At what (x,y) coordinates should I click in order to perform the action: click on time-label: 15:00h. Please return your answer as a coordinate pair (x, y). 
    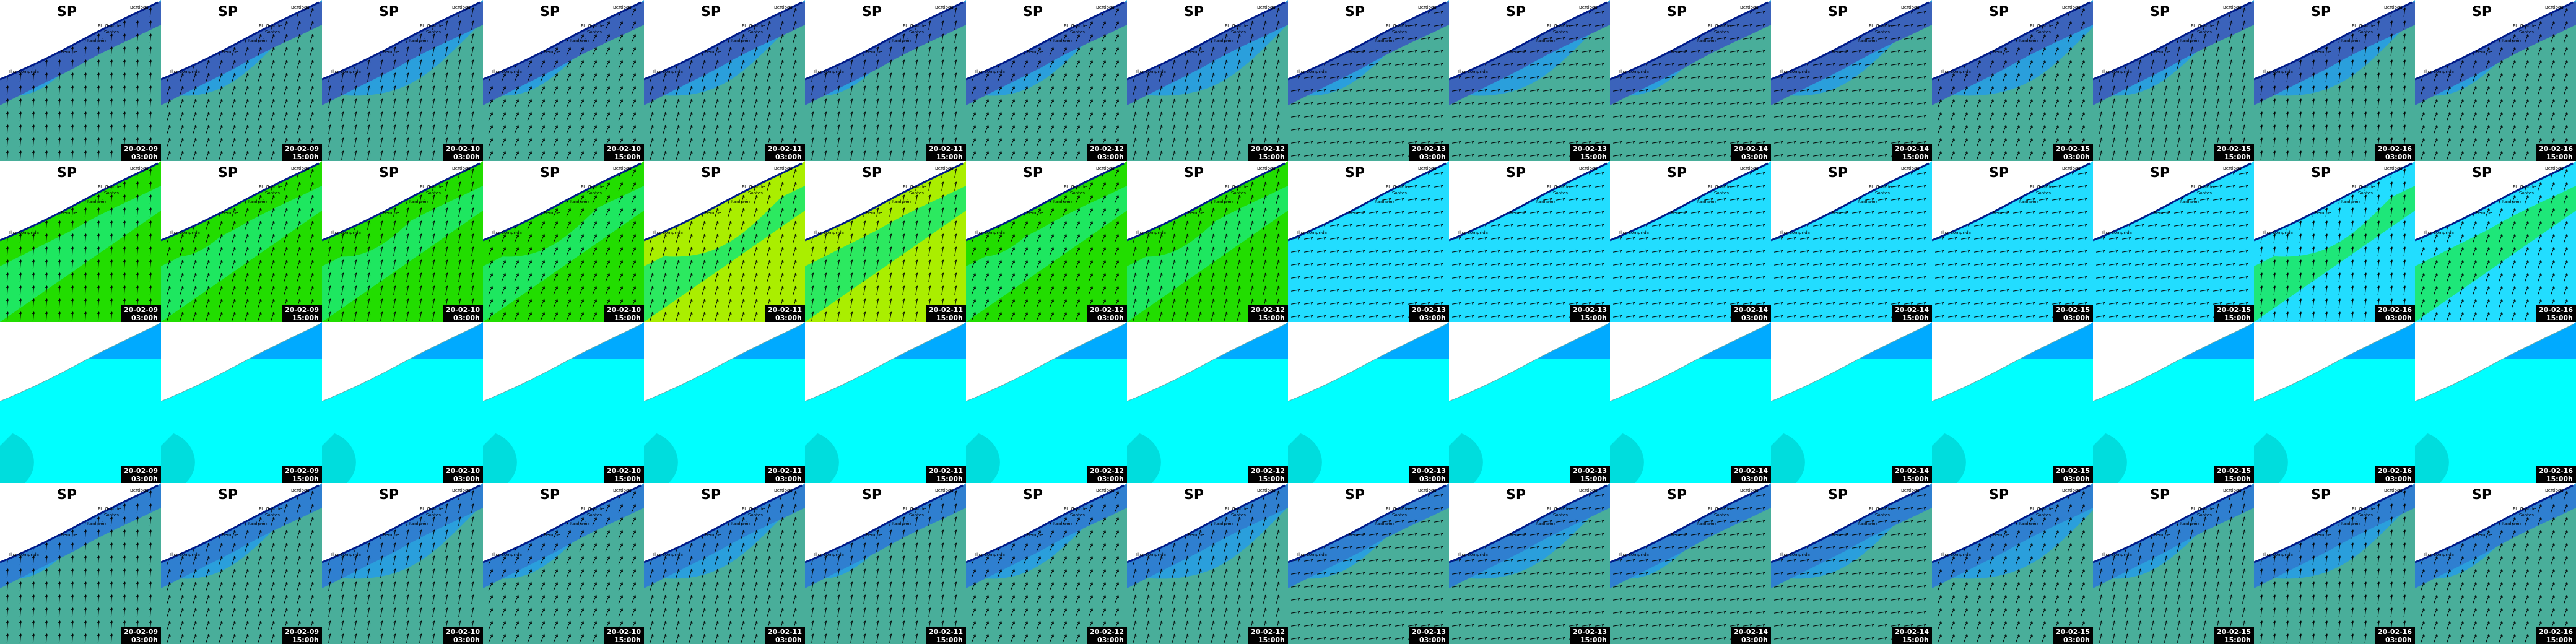
    Looking at the image, I should click on (2559, 157).